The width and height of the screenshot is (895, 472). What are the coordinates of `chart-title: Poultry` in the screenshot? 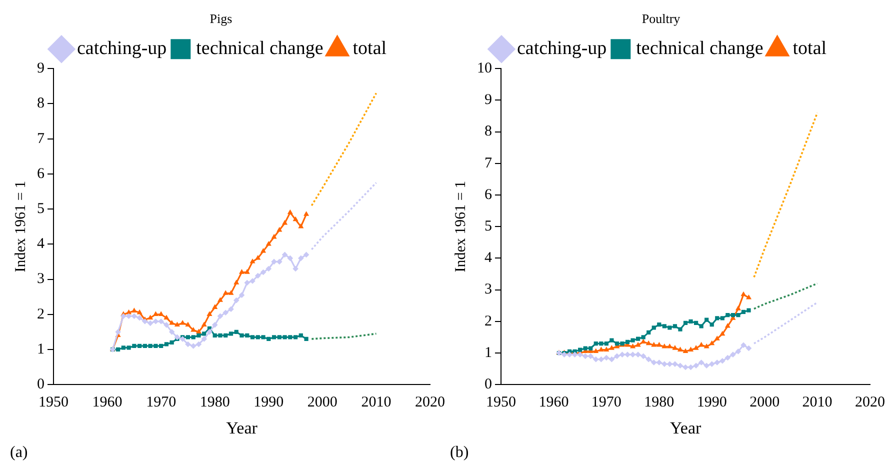 It's located at (661, 18).